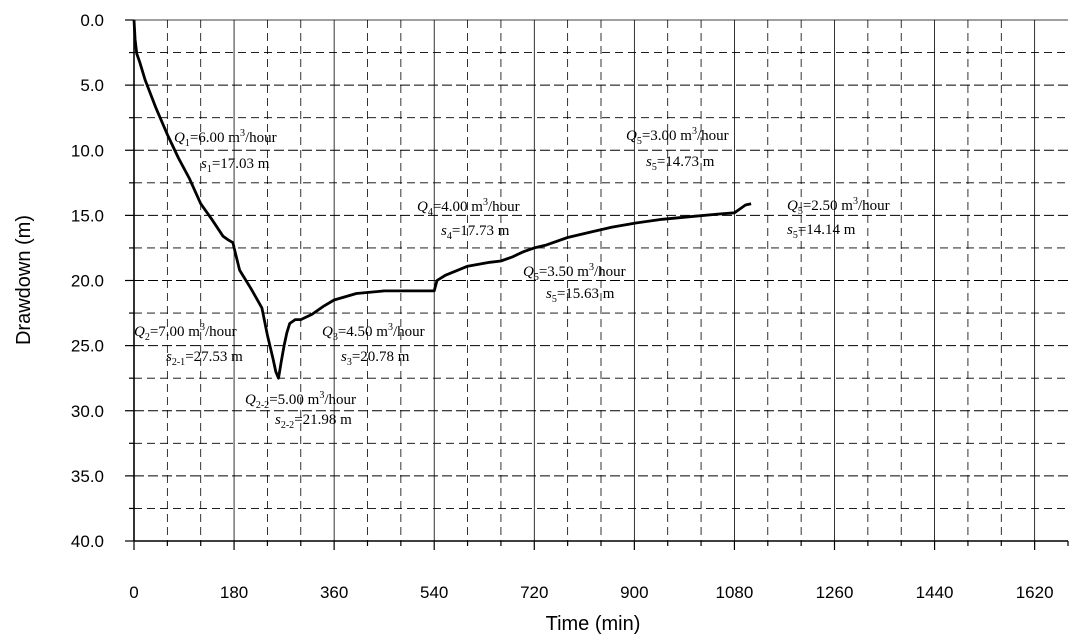  Describe the element at coordinates (580, 295) in the screenshot. I see `annotation-drawdown: s5=15.63 m` at that location.